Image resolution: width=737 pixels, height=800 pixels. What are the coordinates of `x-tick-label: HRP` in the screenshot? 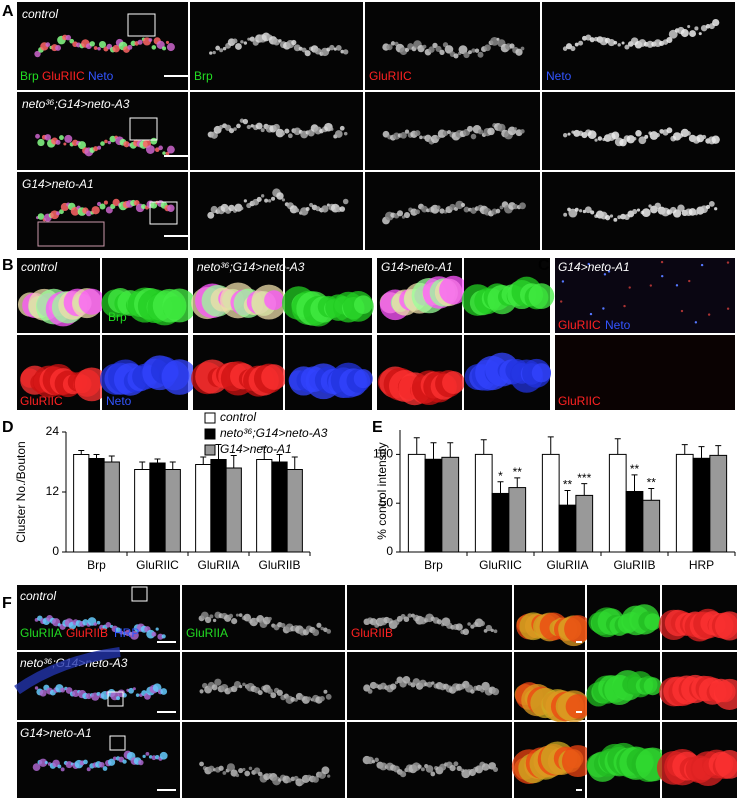 It's located at (701, 565).